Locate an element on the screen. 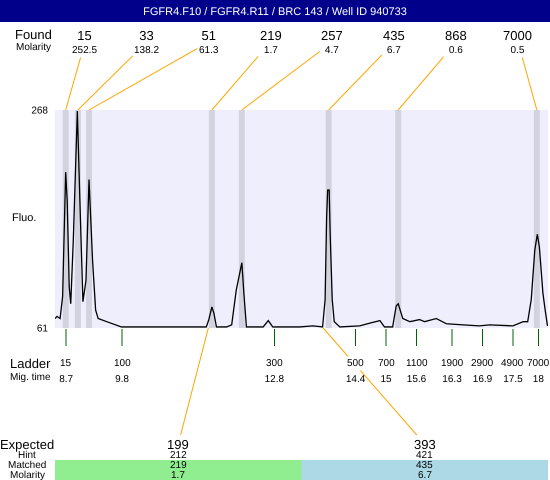  text: Found Molarity is located at coordinates (33, 40).